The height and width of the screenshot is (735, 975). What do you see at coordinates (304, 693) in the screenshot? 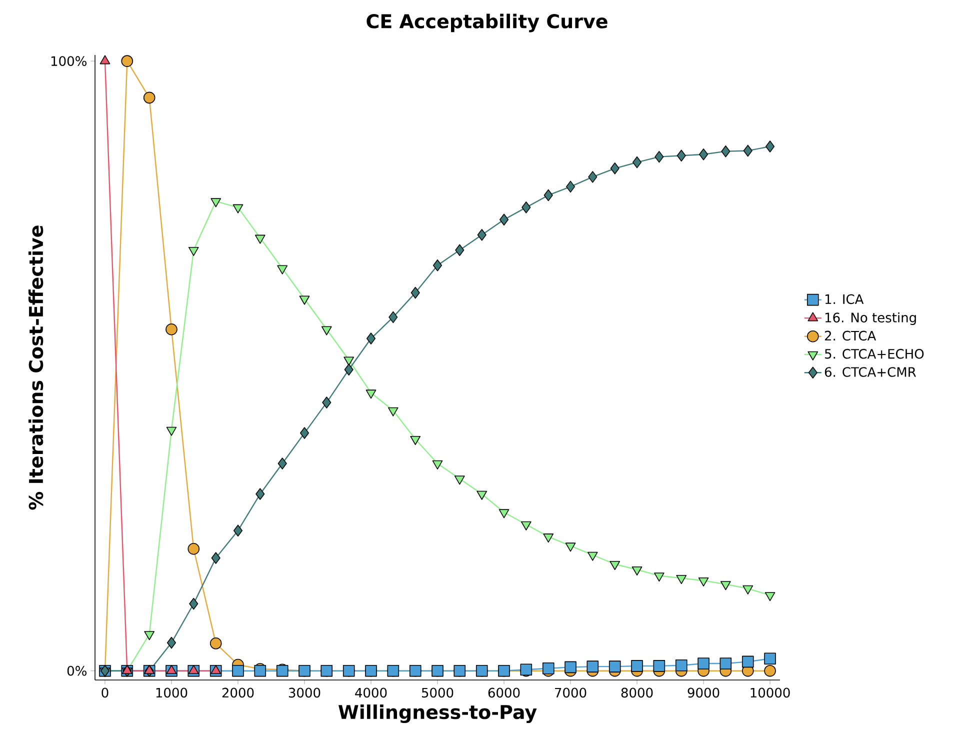
I see `x-tick-label: 3000` at bounding box center [304, 693].